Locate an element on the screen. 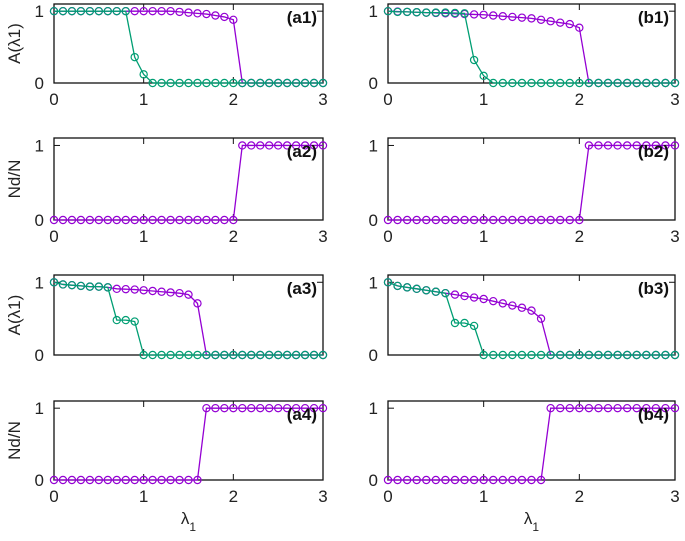 The image size is (685, 541). panel-a3: 0 1 A(λ1) (a3) is located at coordinates (166, 319).